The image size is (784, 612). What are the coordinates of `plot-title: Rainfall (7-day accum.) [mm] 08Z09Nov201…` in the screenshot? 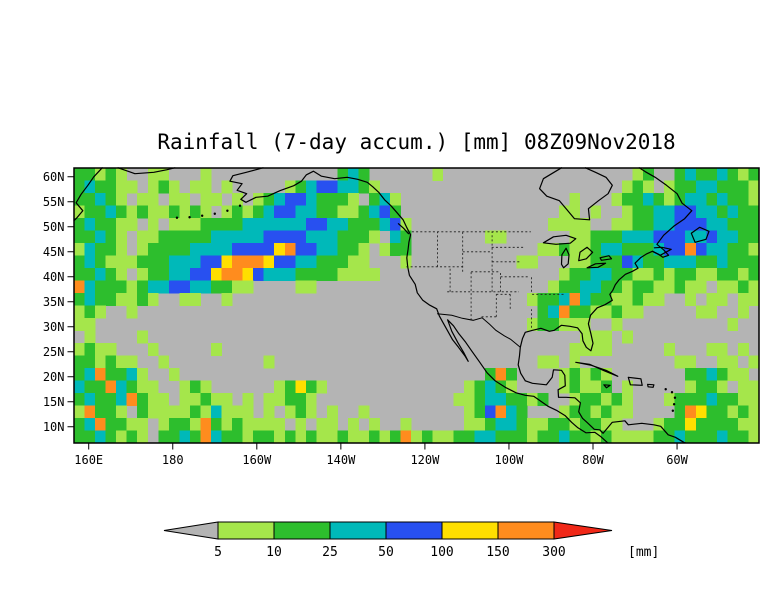 It's located at (416, 142).